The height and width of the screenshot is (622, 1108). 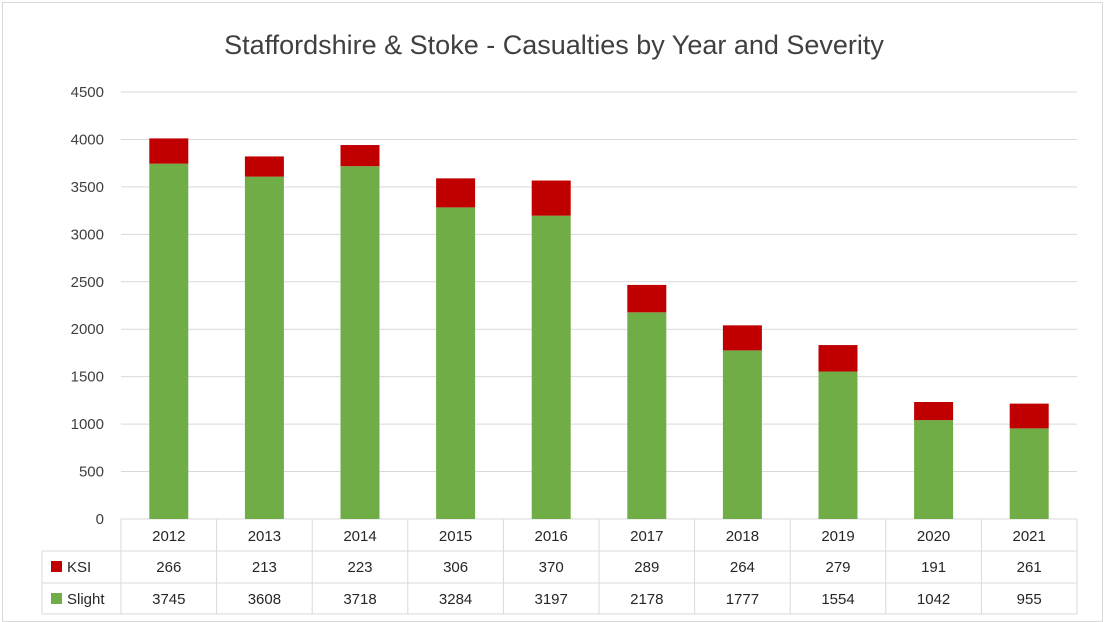 What do you see at coordinates (86, 599) in the screenshot?
I see `legend-label-slight: Slight` at bounding box center [86, 599].